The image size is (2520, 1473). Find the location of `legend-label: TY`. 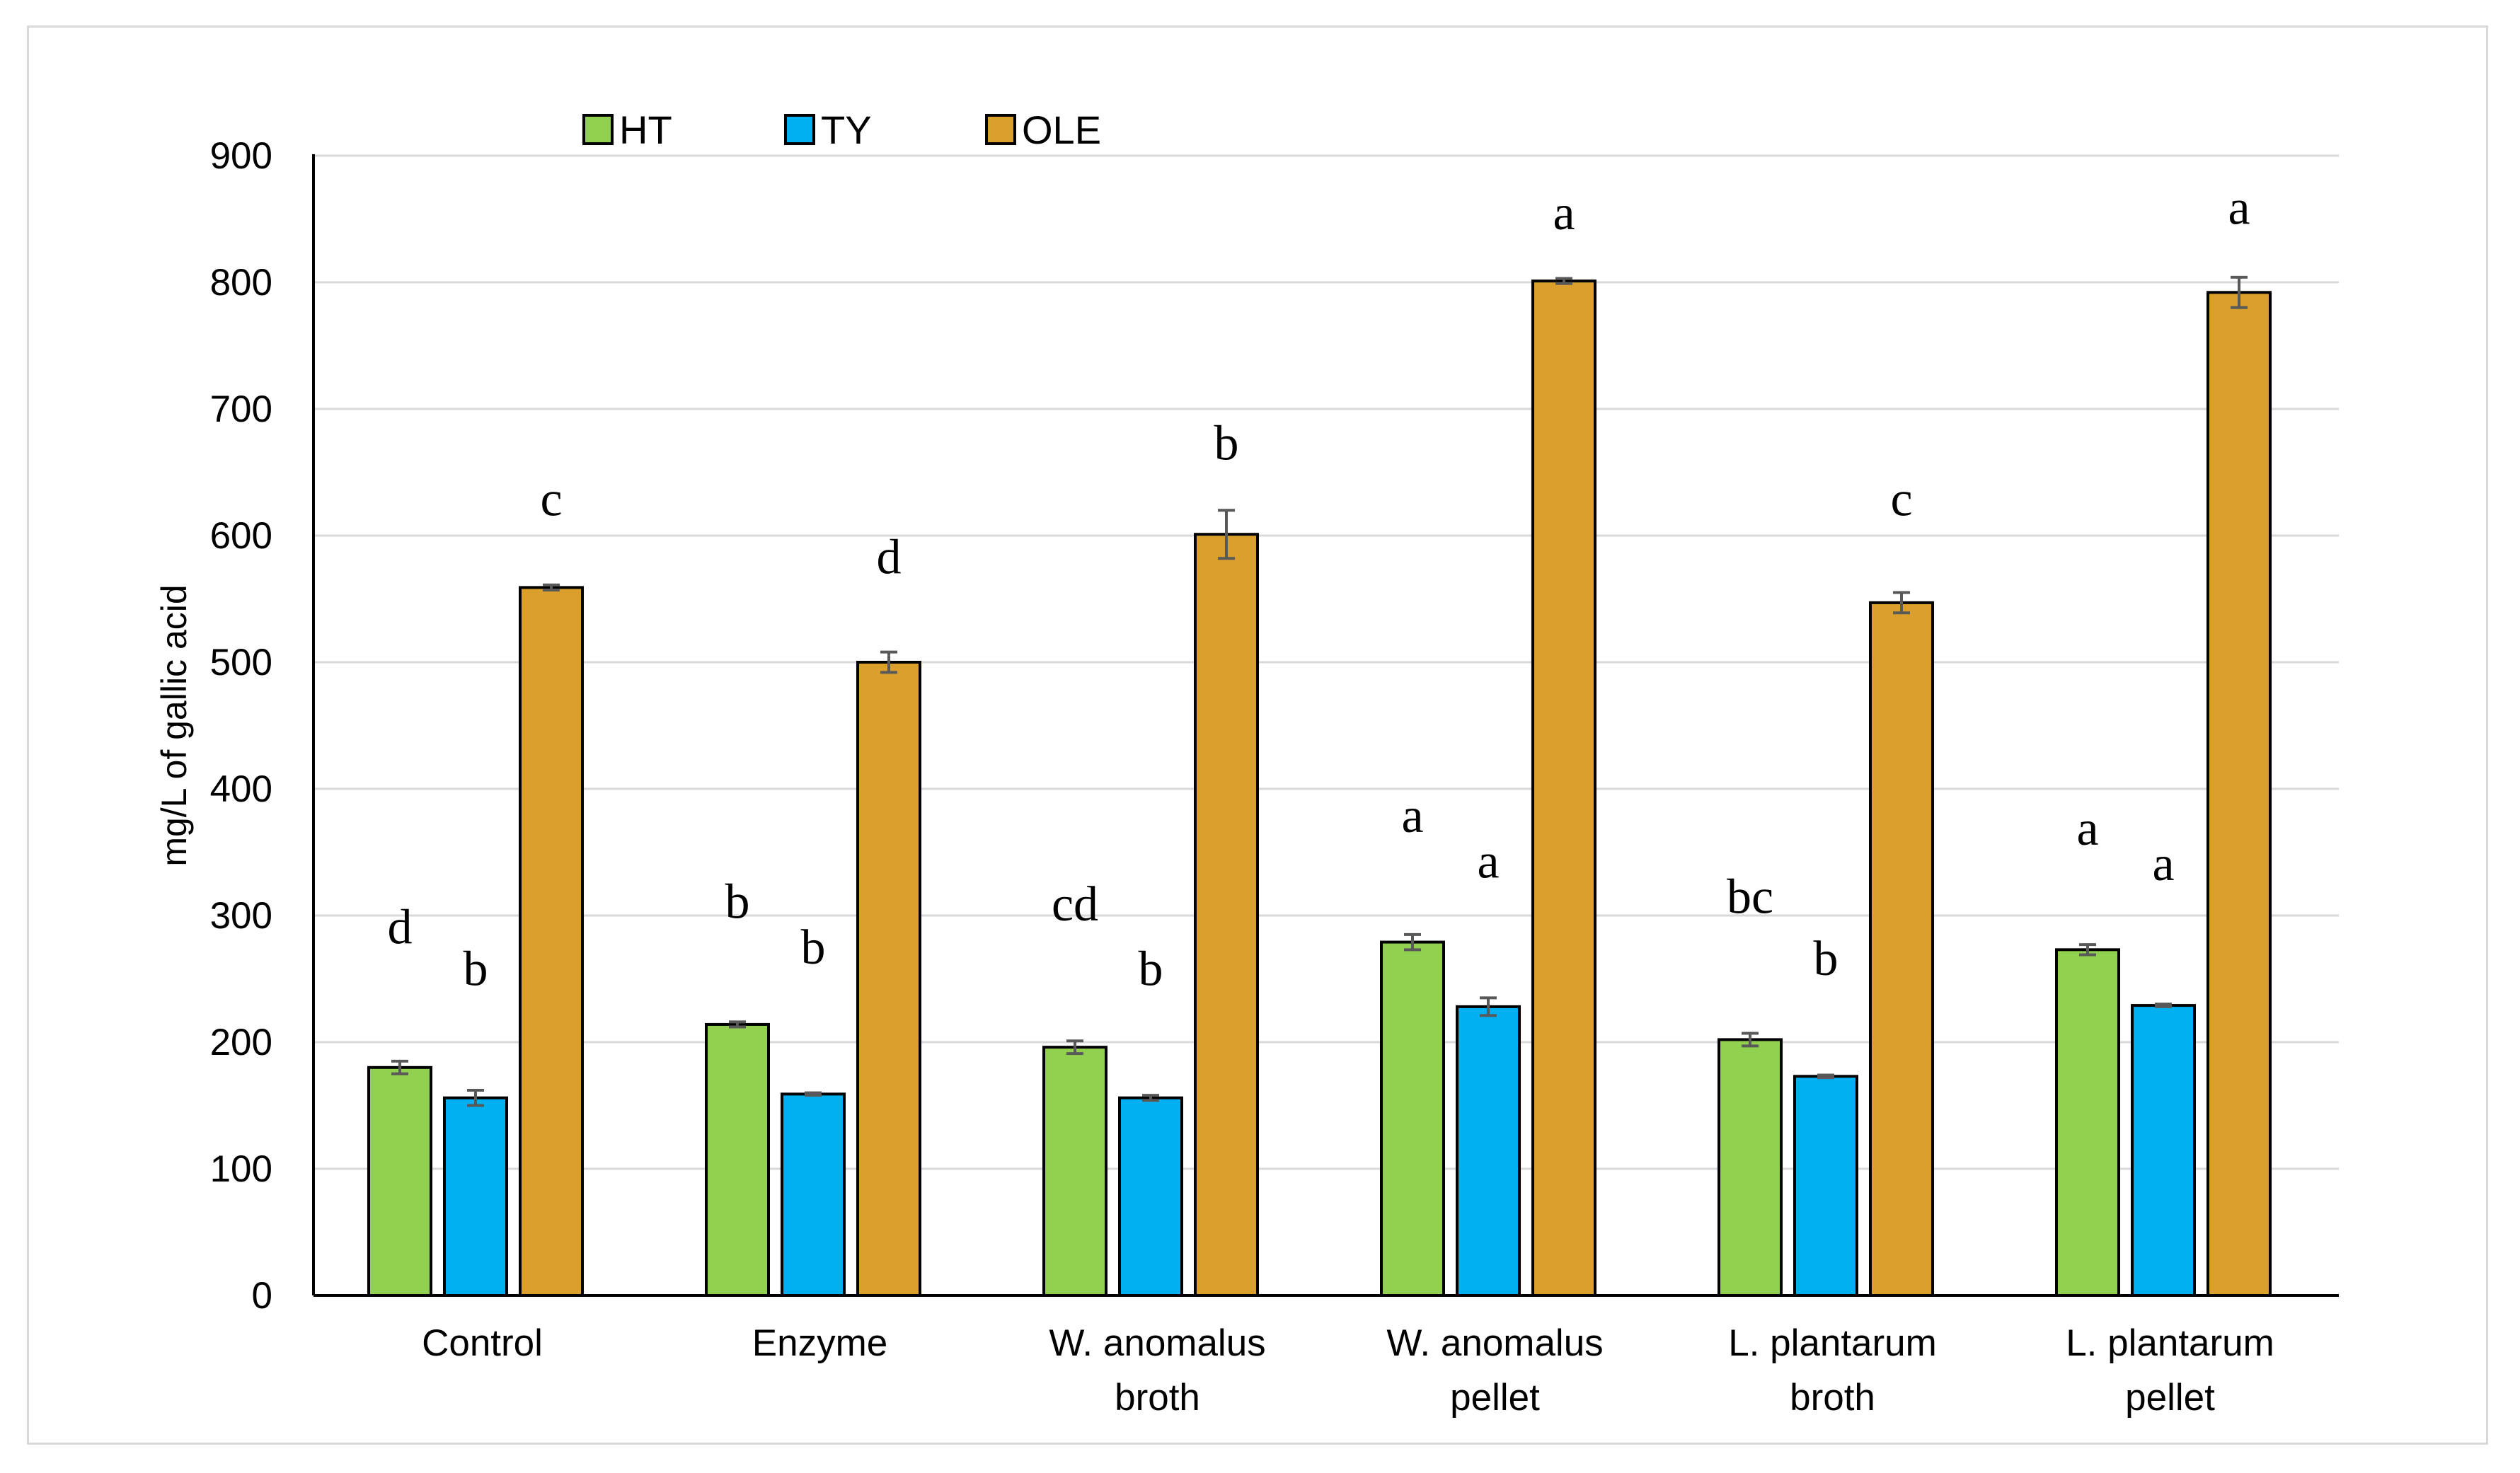

legend-label: TY is located at coordinates (846, 130).